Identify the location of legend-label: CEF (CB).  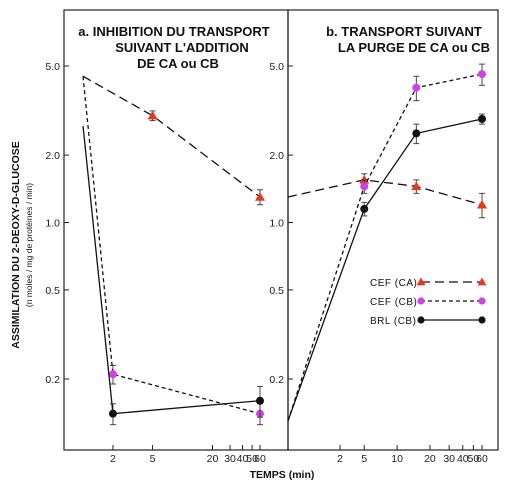
(393, 302).